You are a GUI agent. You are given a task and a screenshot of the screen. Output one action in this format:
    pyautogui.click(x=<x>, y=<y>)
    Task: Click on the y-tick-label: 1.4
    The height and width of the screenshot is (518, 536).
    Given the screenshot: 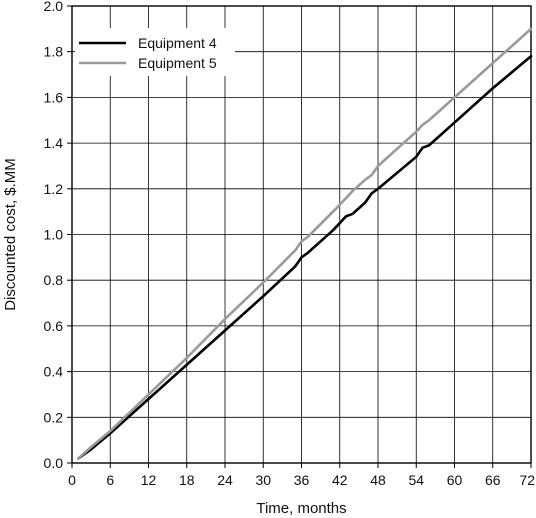 What is the action you would take?
    pyautogui.click(x=54, y=143)
    